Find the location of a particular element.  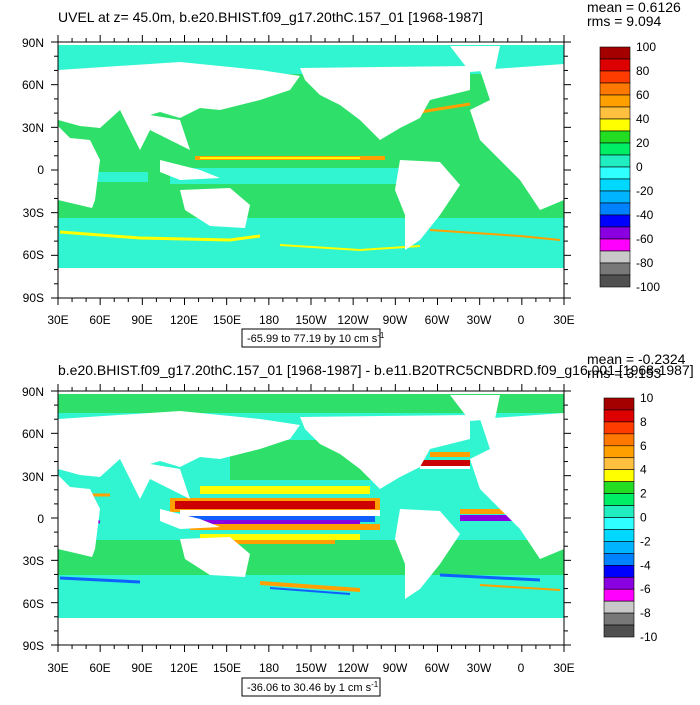

top-lat-60n: 60N is located at coordinates (33, 85).